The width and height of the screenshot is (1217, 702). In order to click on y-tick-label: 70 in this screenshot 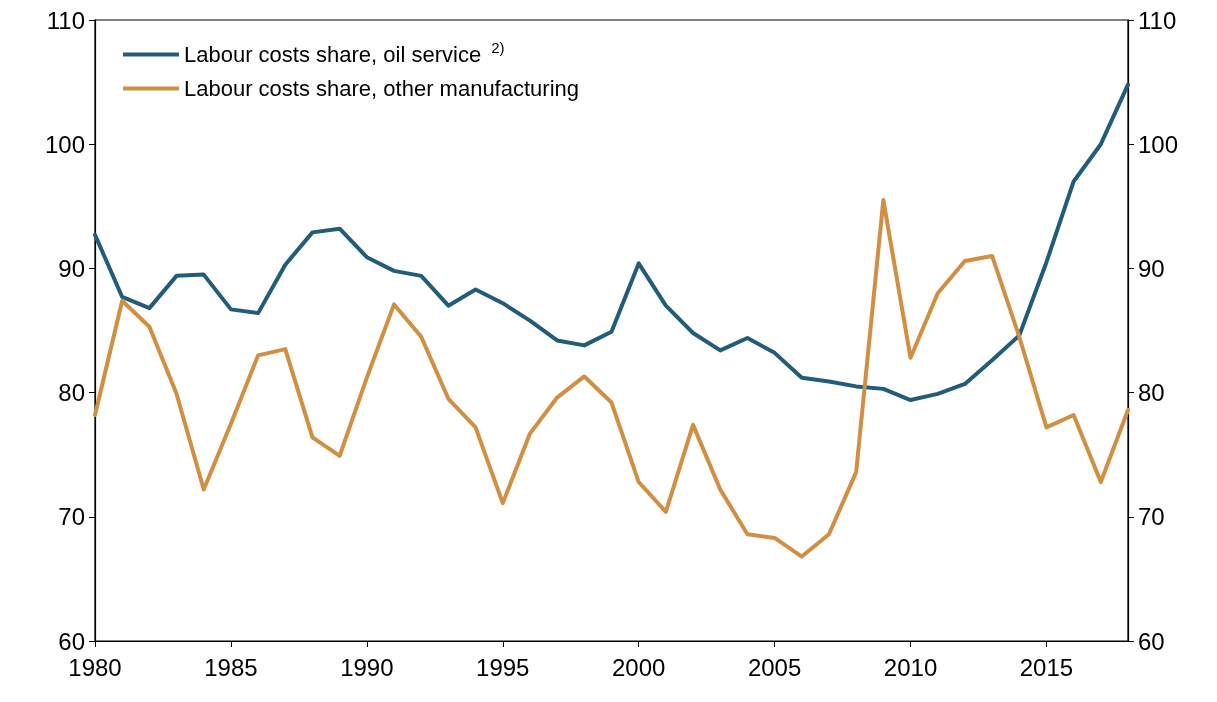, I will do `click(71, 517)`.